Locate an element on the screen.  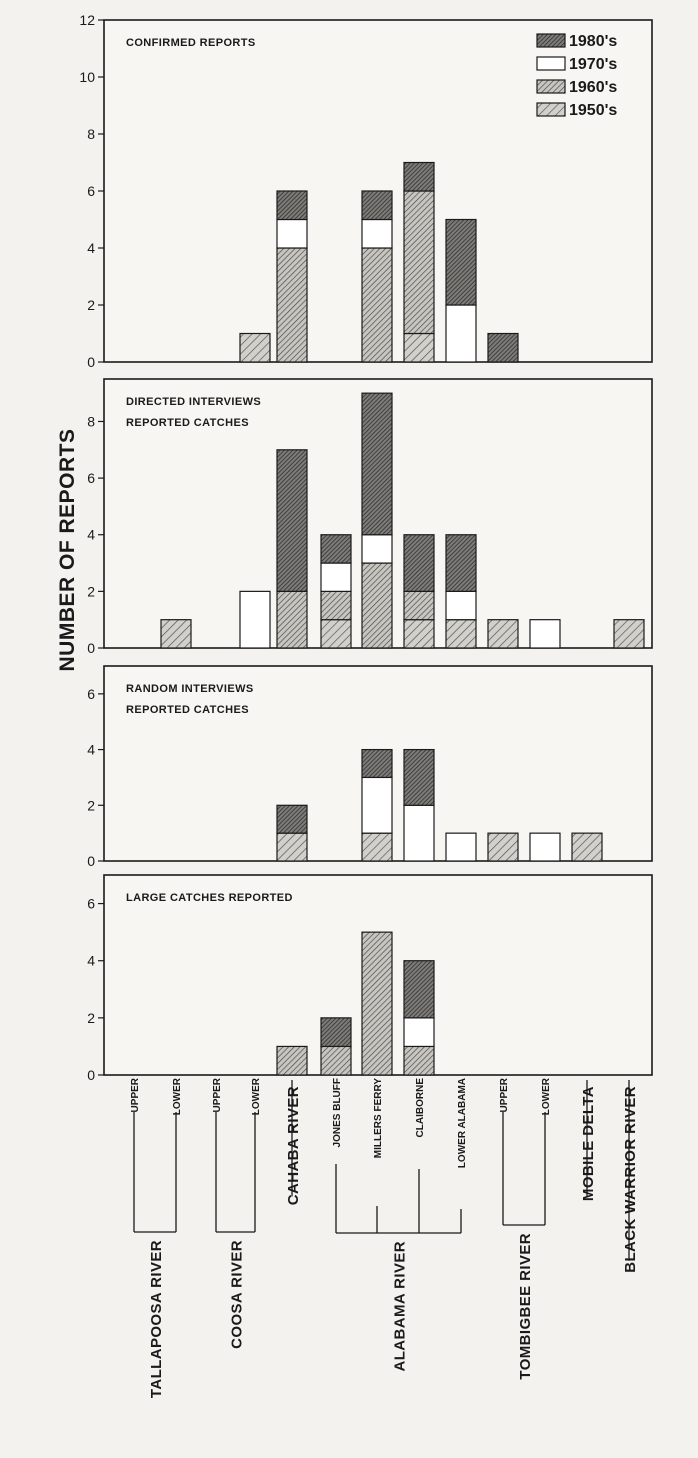
legend-label: 1980's is located at coordinates (593, 41).